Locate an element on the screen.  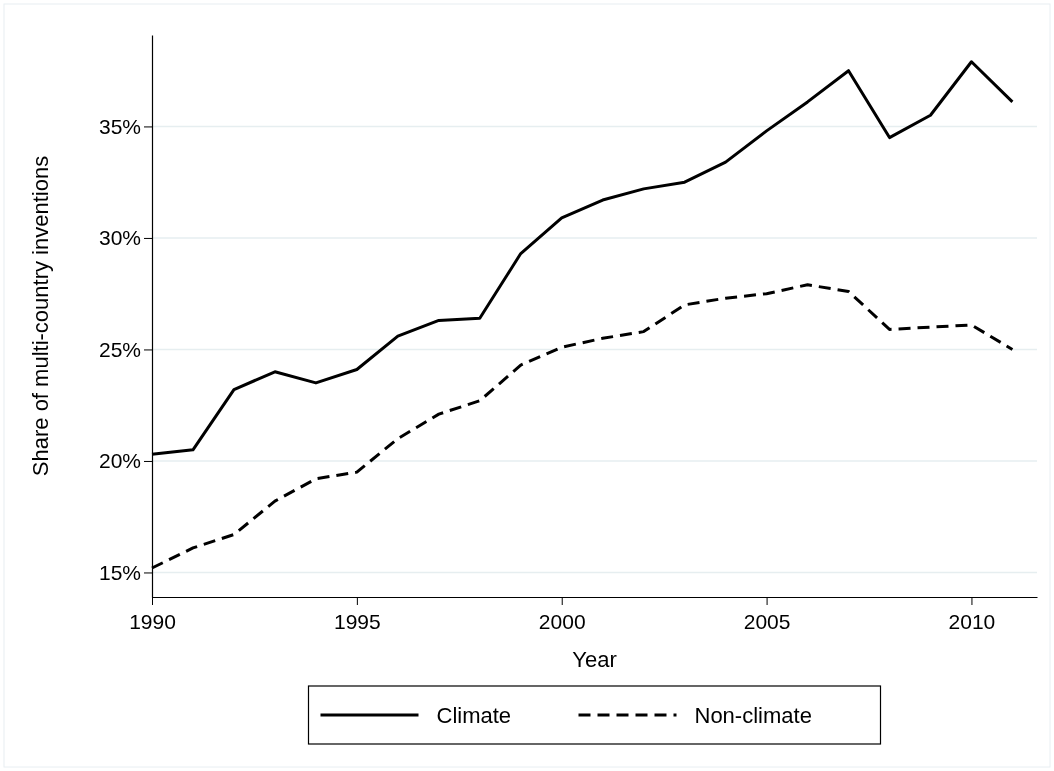
x-tick-label: 1990 is located at coordinates (152, 621).